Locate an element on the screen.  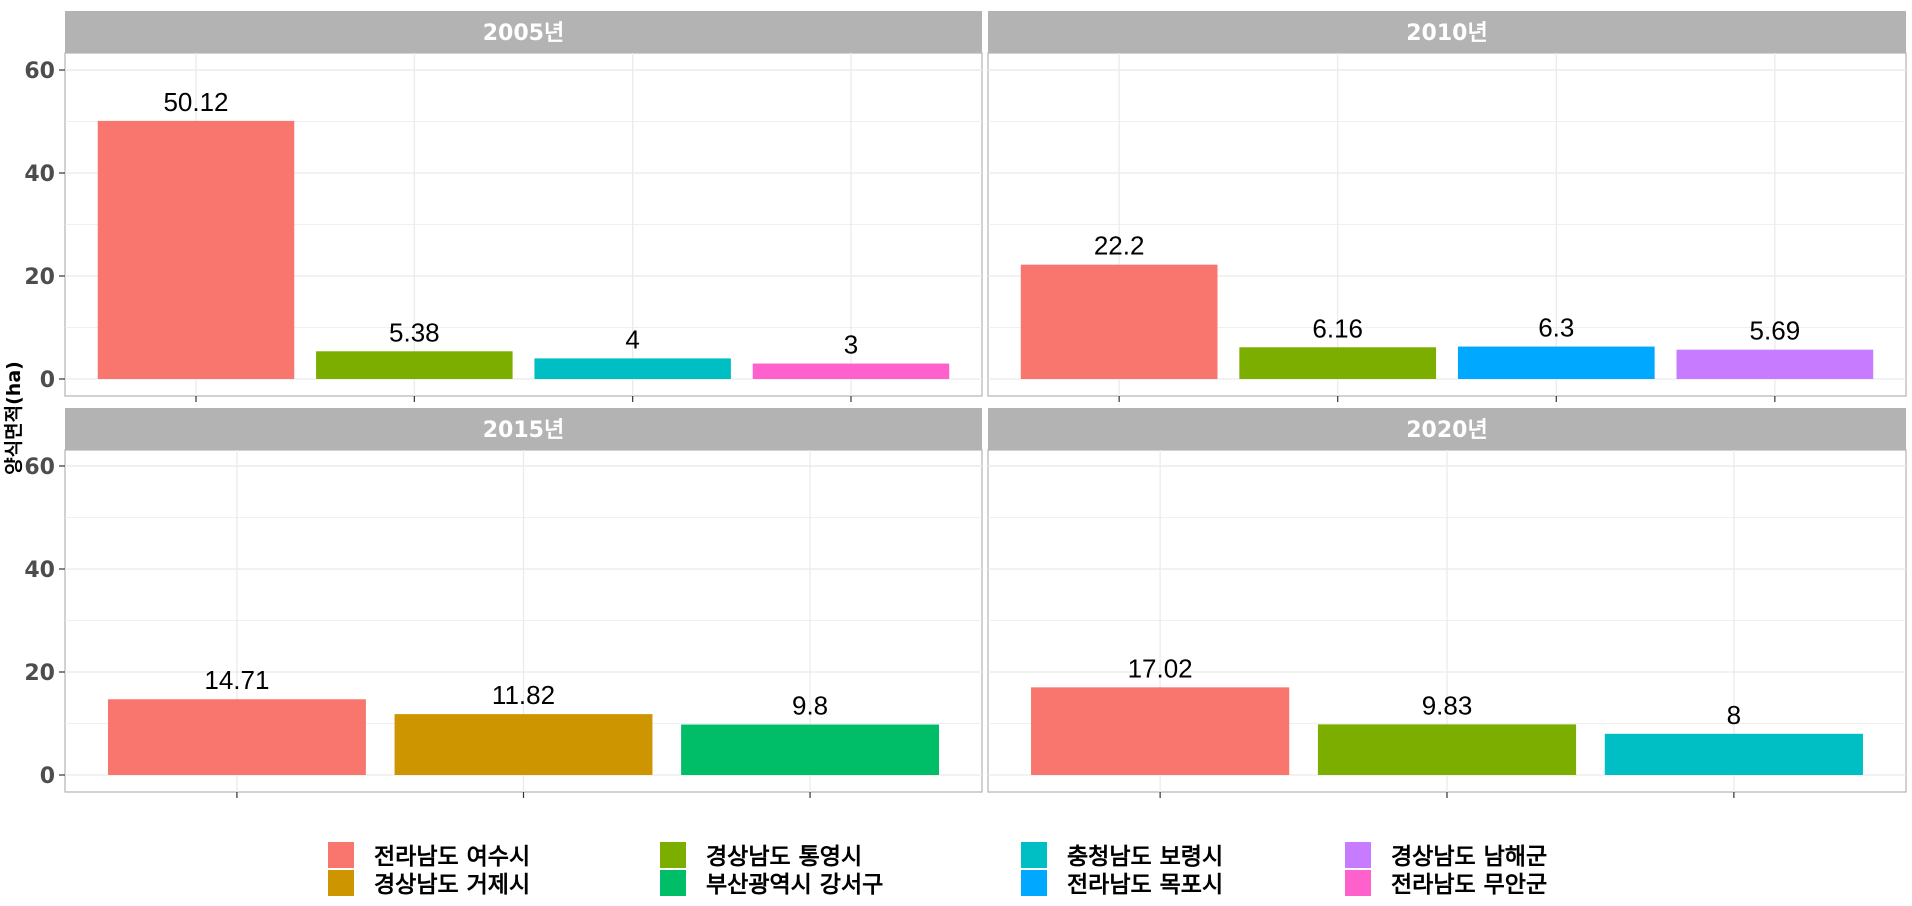
legend-item: 경상남도 통영시 is located at coordinates (761, 856).